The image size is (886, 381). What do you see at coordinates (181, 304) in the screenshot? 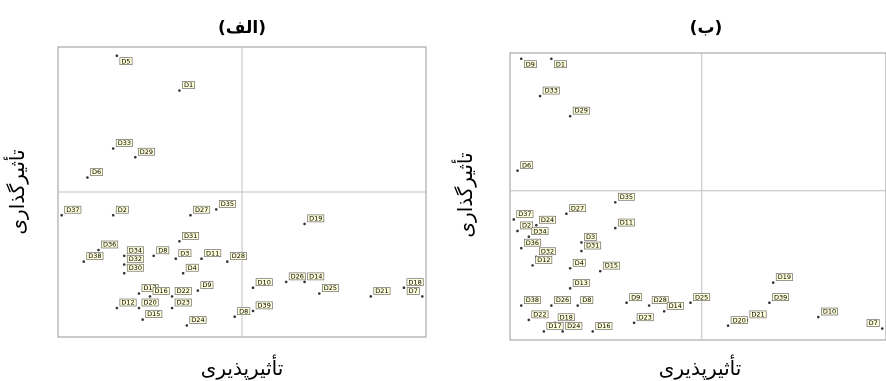
I see `chart-a-point-d23: D23` at bounding box center [181, 304].